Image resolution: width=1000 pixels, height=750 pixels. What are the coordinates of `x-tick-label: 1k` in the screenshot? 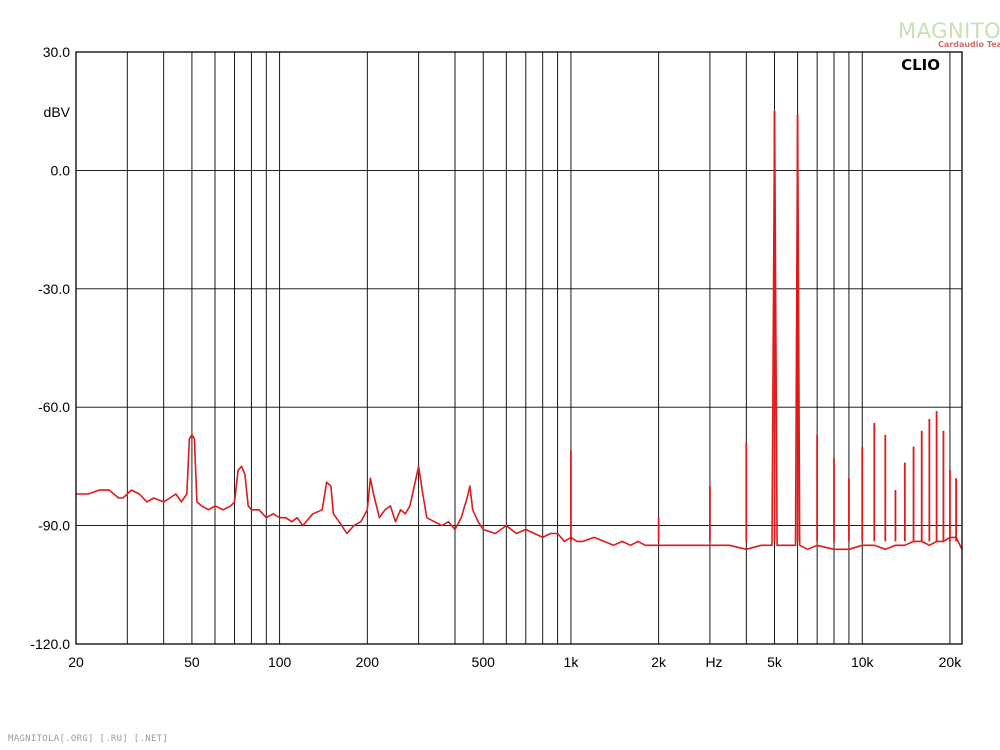 It's located at (572, 662).